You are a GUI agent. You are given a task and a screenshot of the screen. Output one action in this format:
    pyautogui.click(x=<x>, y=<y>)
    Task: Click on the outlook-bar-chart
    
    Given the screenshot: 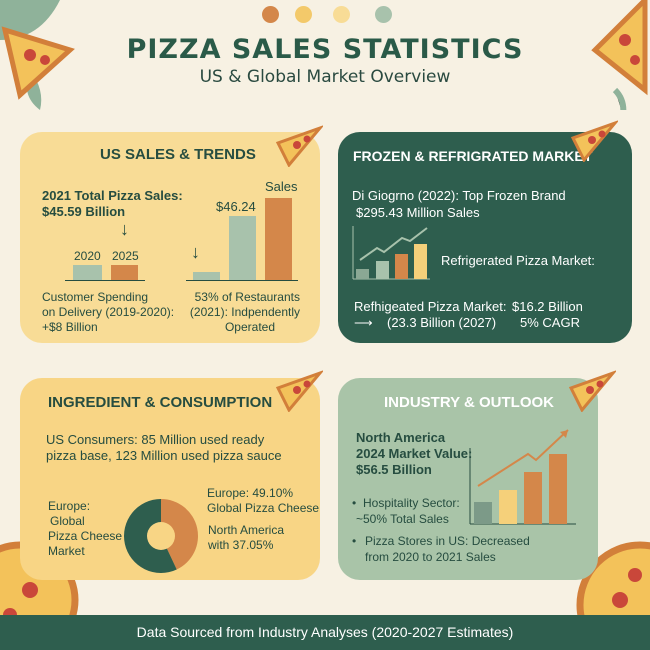 What is the action you would take?
    pyautogui.click(x=522, y=477)
    